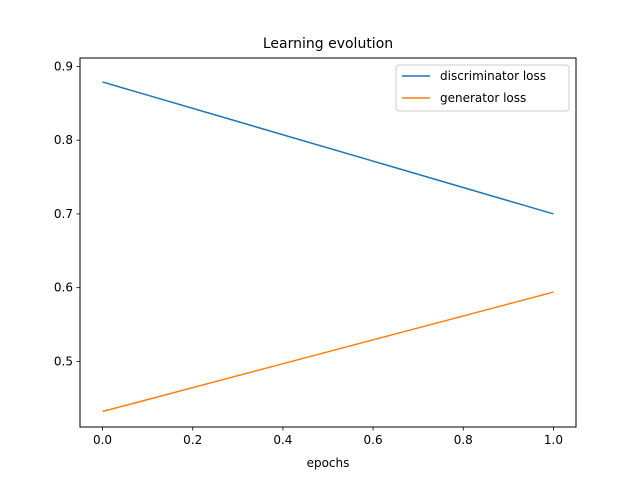  What do you see at coordinates (328, 44) in the screenshot?
I see `chart-title: Learning evolution` at bounding box center [328, 44].